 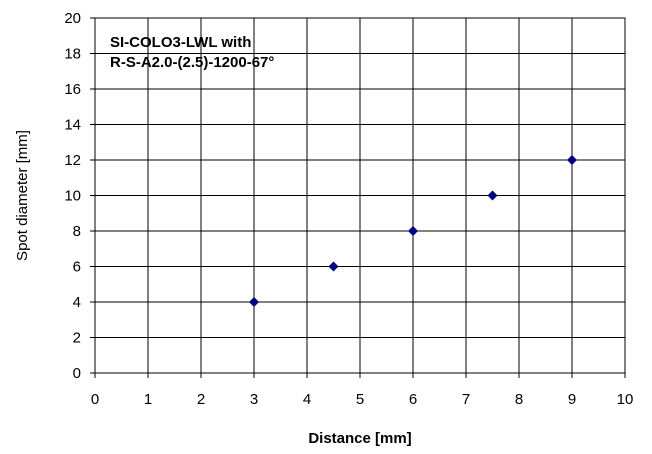 I want to click on y-tick-label: 18, so click(x=72, y=54).